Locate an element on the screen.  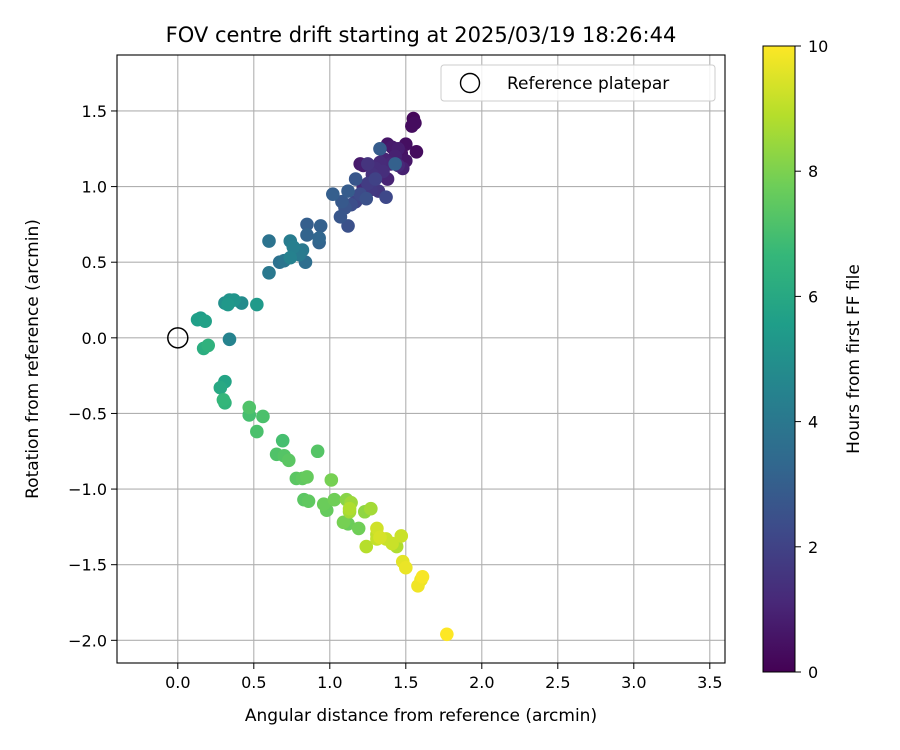
colorbar-tick-label: 8 is located at coordinates (813, 171).